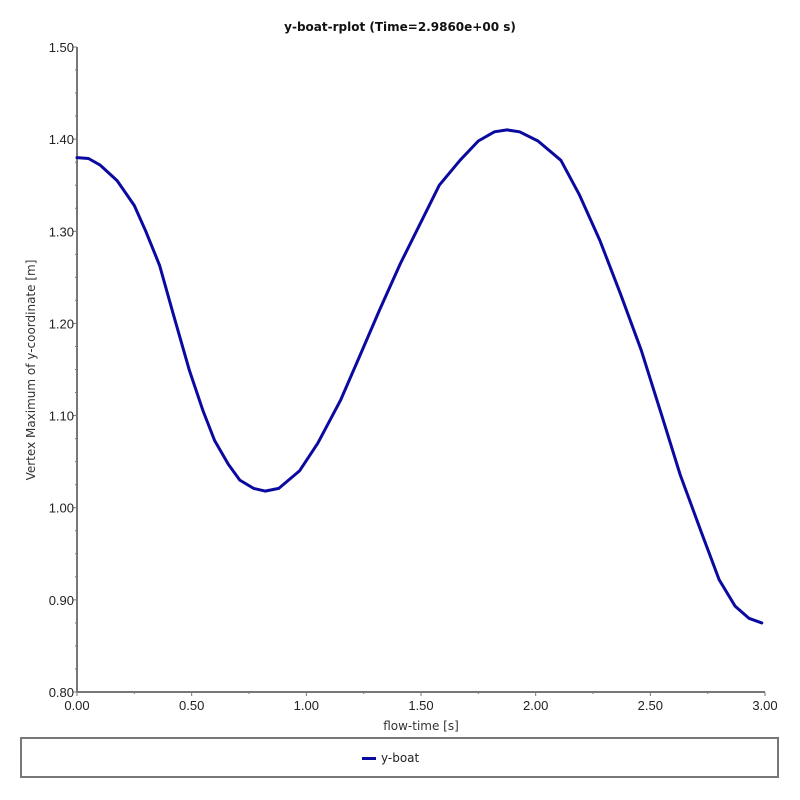 This screenshot has height=800, width=800. Describe the element at coordinates (420, 705) in the screenshot. I see `x-tick-label: 1.50` at that location.